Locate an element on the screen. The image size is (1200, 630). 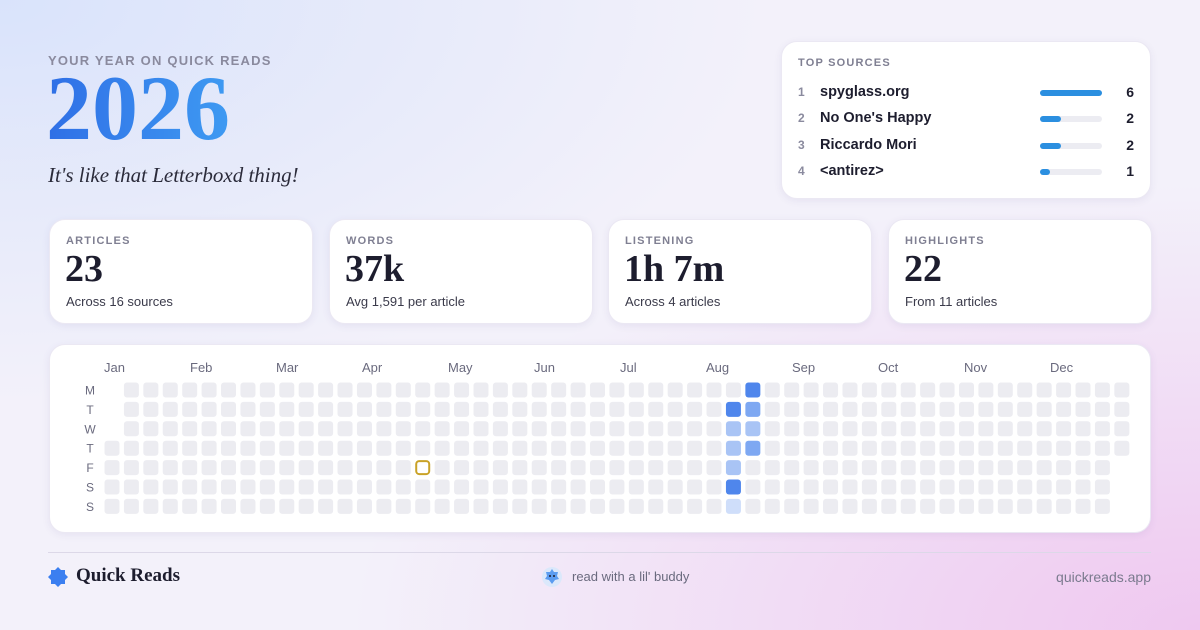
divider is located at coordinates (599, 552).